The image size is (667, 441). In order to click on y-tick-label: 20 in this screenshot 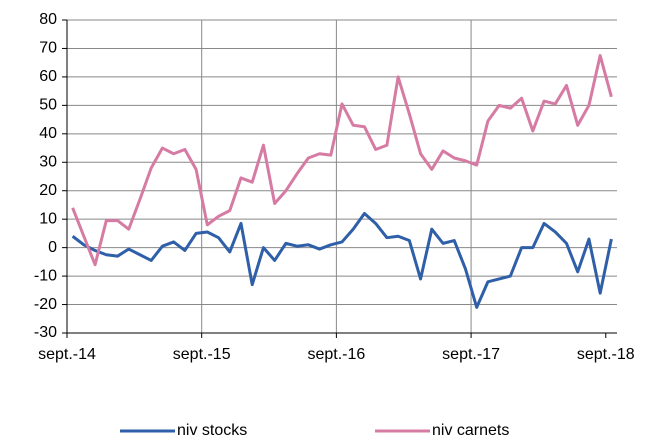, I will do `click(48, 190)`.